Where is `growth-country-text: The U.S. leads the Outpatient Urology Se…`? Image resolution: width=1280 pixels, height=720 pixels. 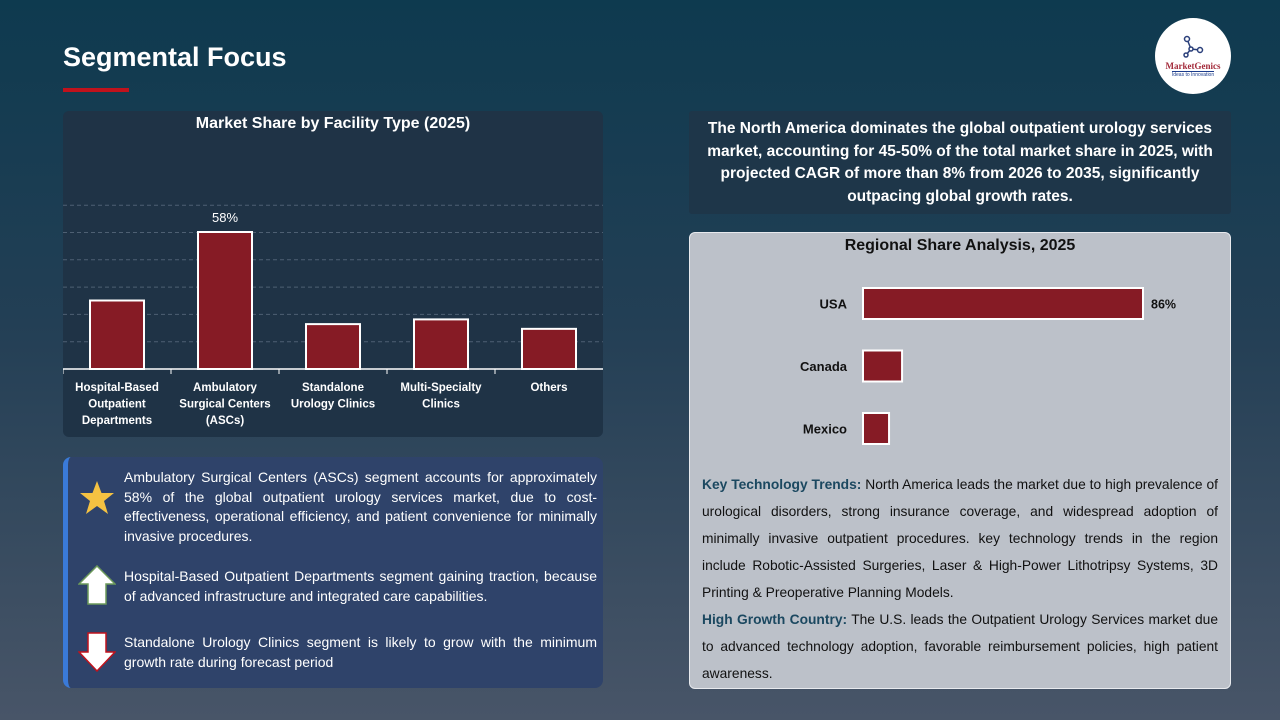
growth-country-text: The U.S. leads the Outpatient Urology Se… is located at coordinates (960, 646).